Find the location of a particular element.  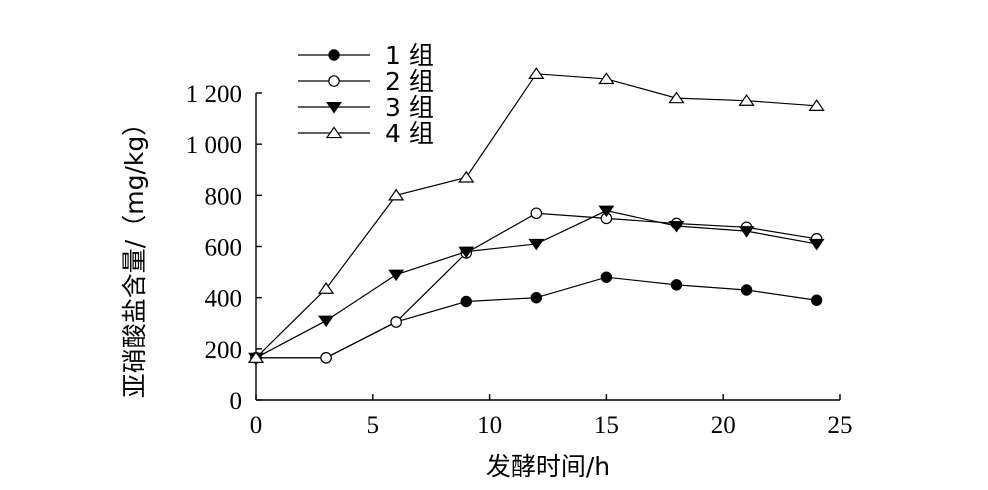

y-axis-ticks: 0 200 400 600 800 1 000 1 200 is located at coordinates (224, 248).